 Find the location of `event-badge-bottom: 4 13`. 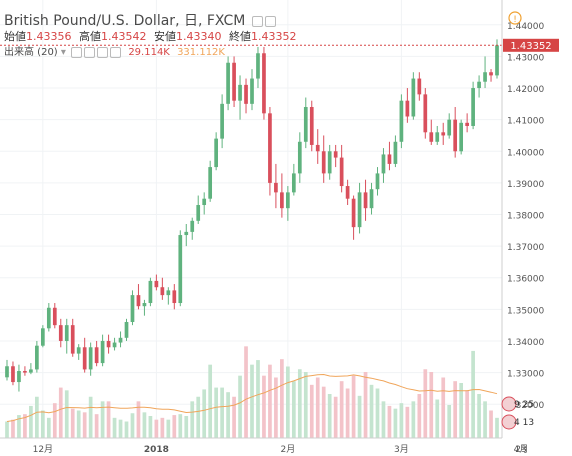

event-badge-bottom: 4 13 is located at coordinates (517, 422).